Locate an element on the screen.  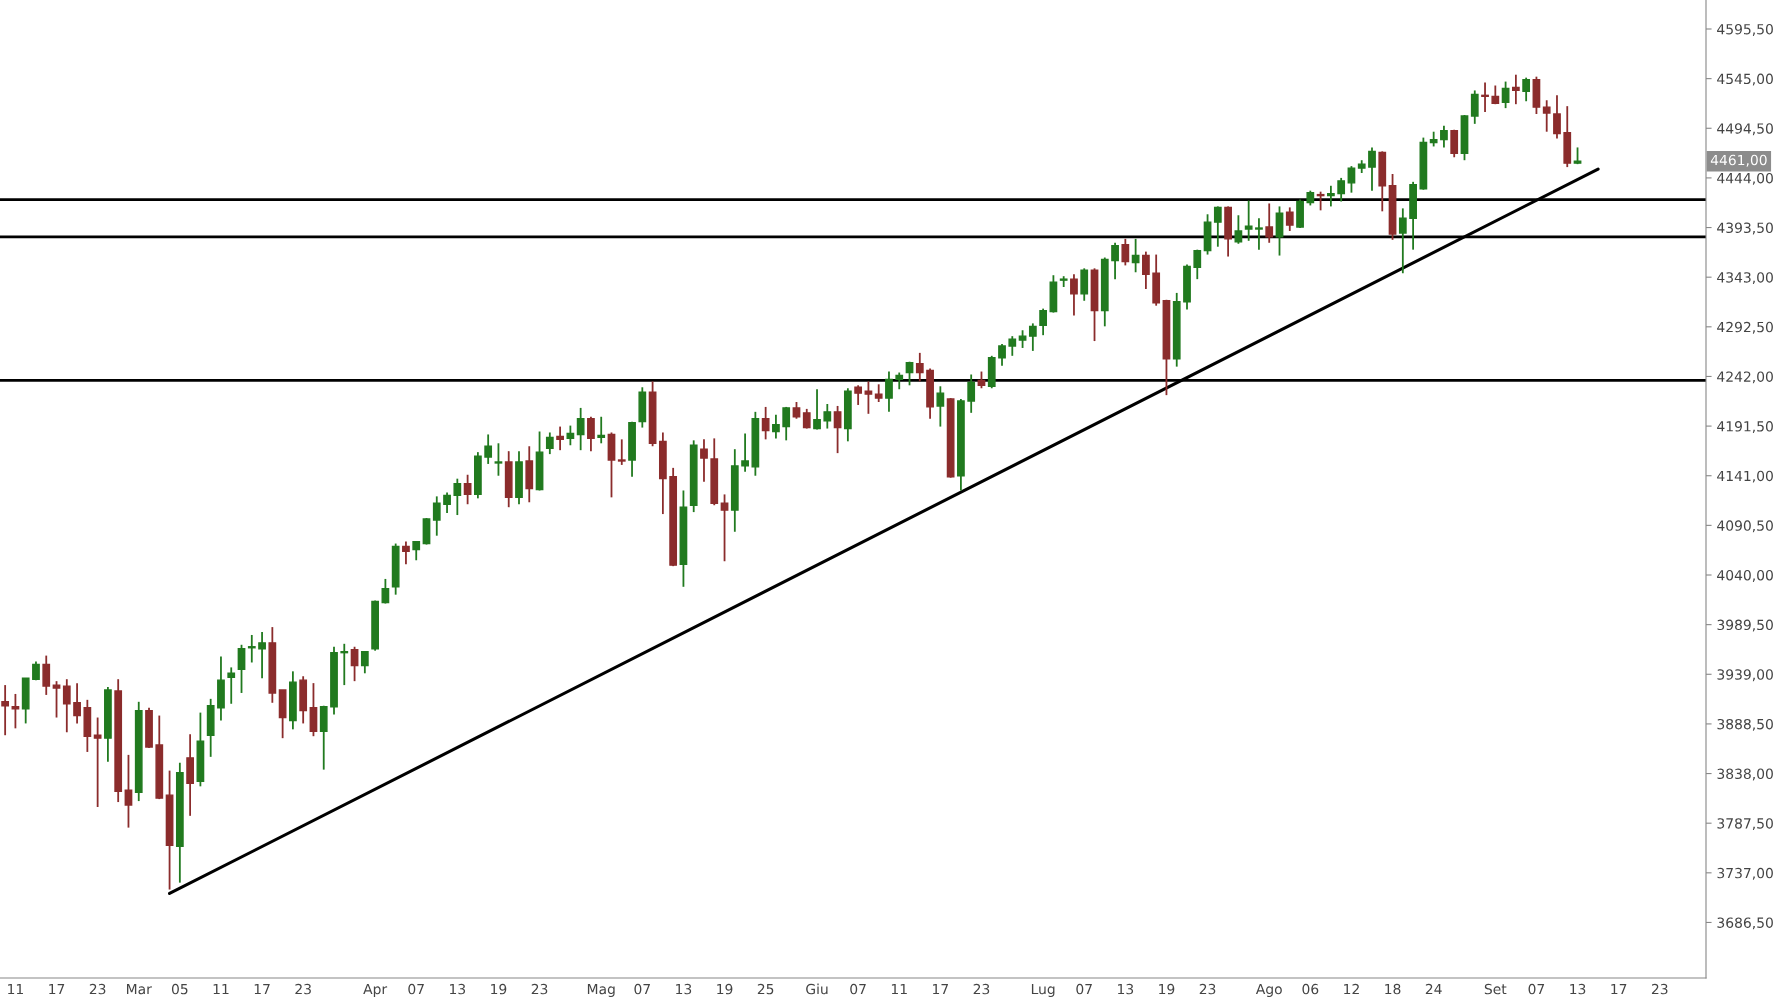
y-tick-label: 3787,50 is located at coordinates (1745, 824).